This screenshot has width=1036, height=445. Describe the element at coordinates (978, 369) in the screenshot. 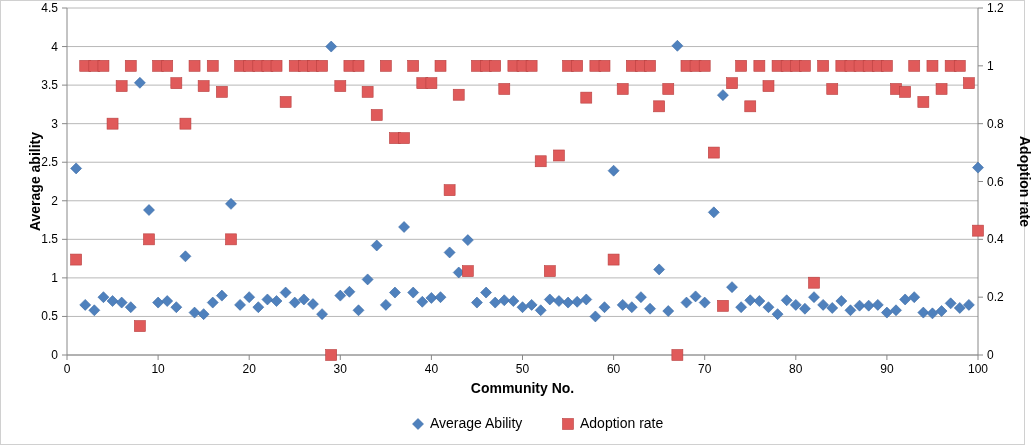

I see `x-tick-label: 100` at that location.